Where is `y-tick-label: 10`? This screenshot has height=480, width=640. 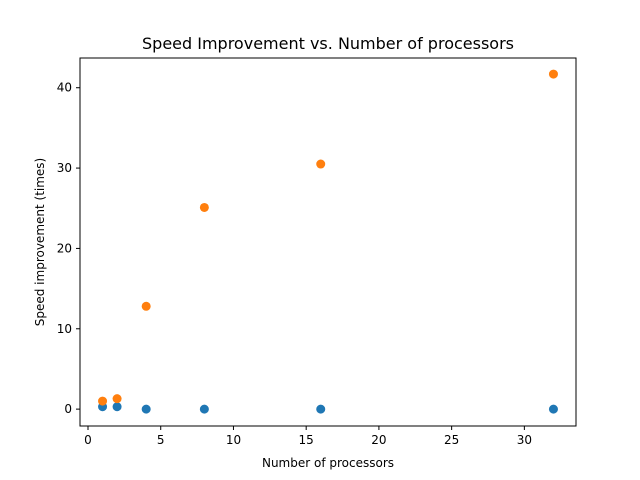 y-tick-label: 10 is located at coordinates (64, 329).